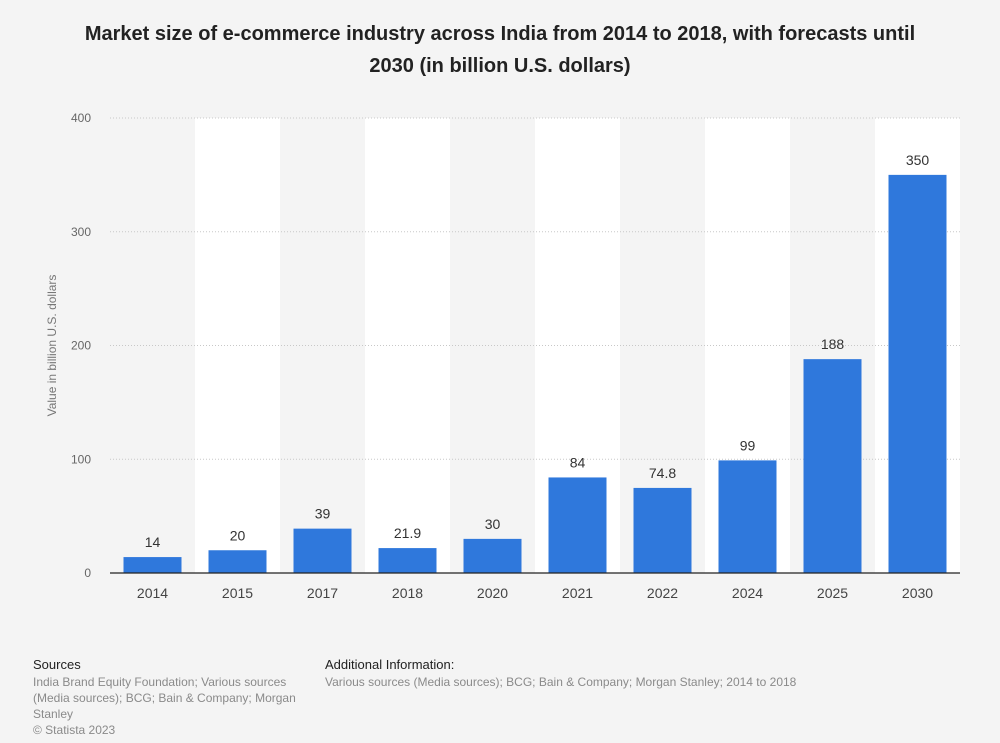 The height and width of the screenshot is (743, 1000). What do you see at coordinates (87, 573) in the screenshot?
I see `y-tick-label: 0` at bounding box center [87, 573].